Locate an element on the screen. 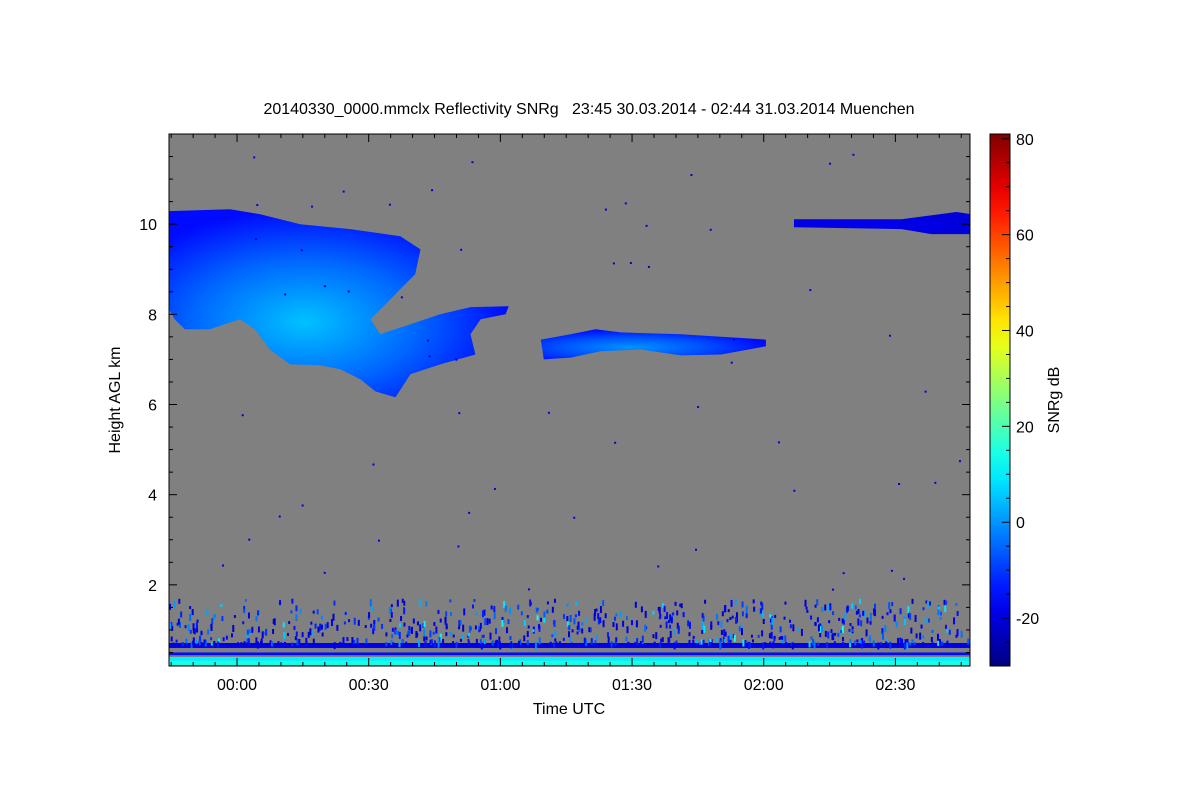 The width and height of the screenshot is (1200, 805). band-0.25km is located at coordinates (569, 663).